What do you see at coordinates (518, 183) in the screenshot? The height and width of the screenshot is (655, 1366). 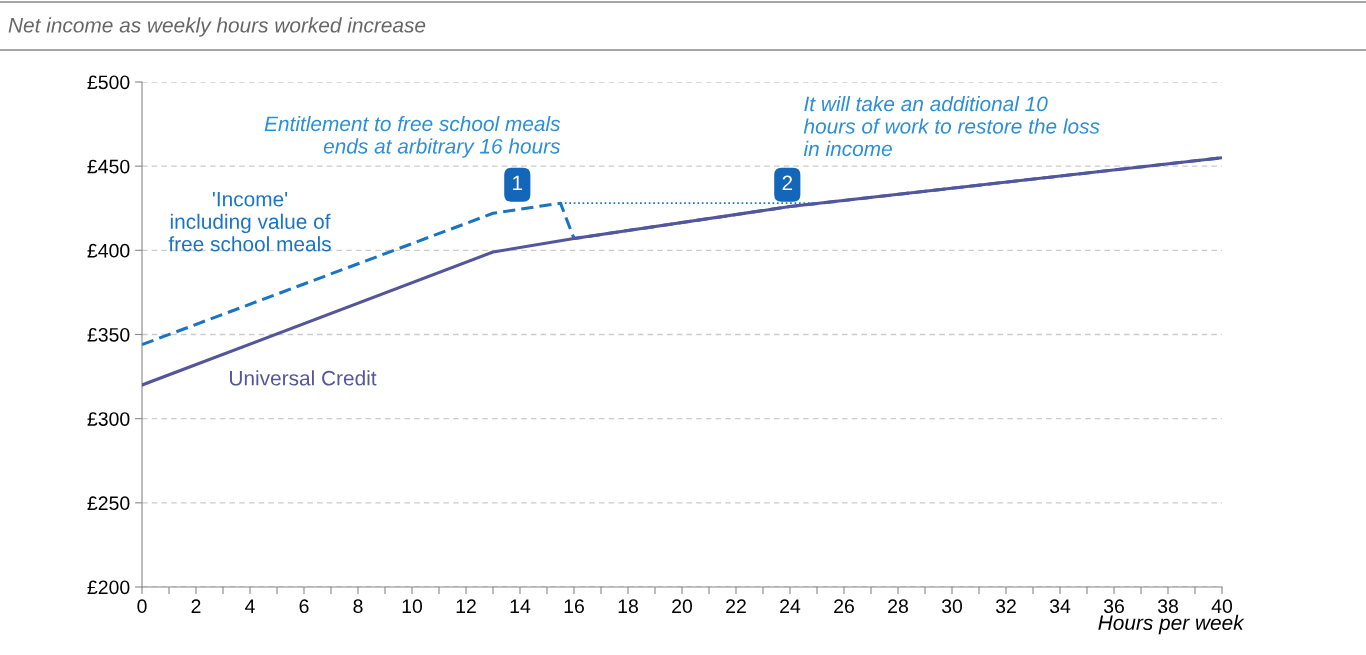 I see `annotation: 1` at bounding box center [518, 183].